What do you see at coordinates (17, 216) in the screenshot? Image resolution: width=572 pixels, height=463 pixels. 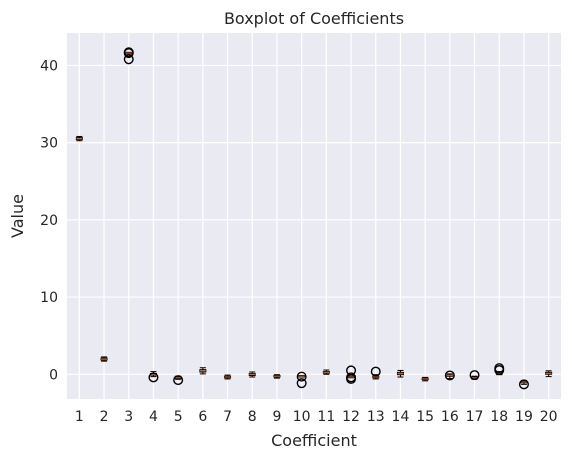 I see `y-axis-label: Value` at bounding box center [17, 216].